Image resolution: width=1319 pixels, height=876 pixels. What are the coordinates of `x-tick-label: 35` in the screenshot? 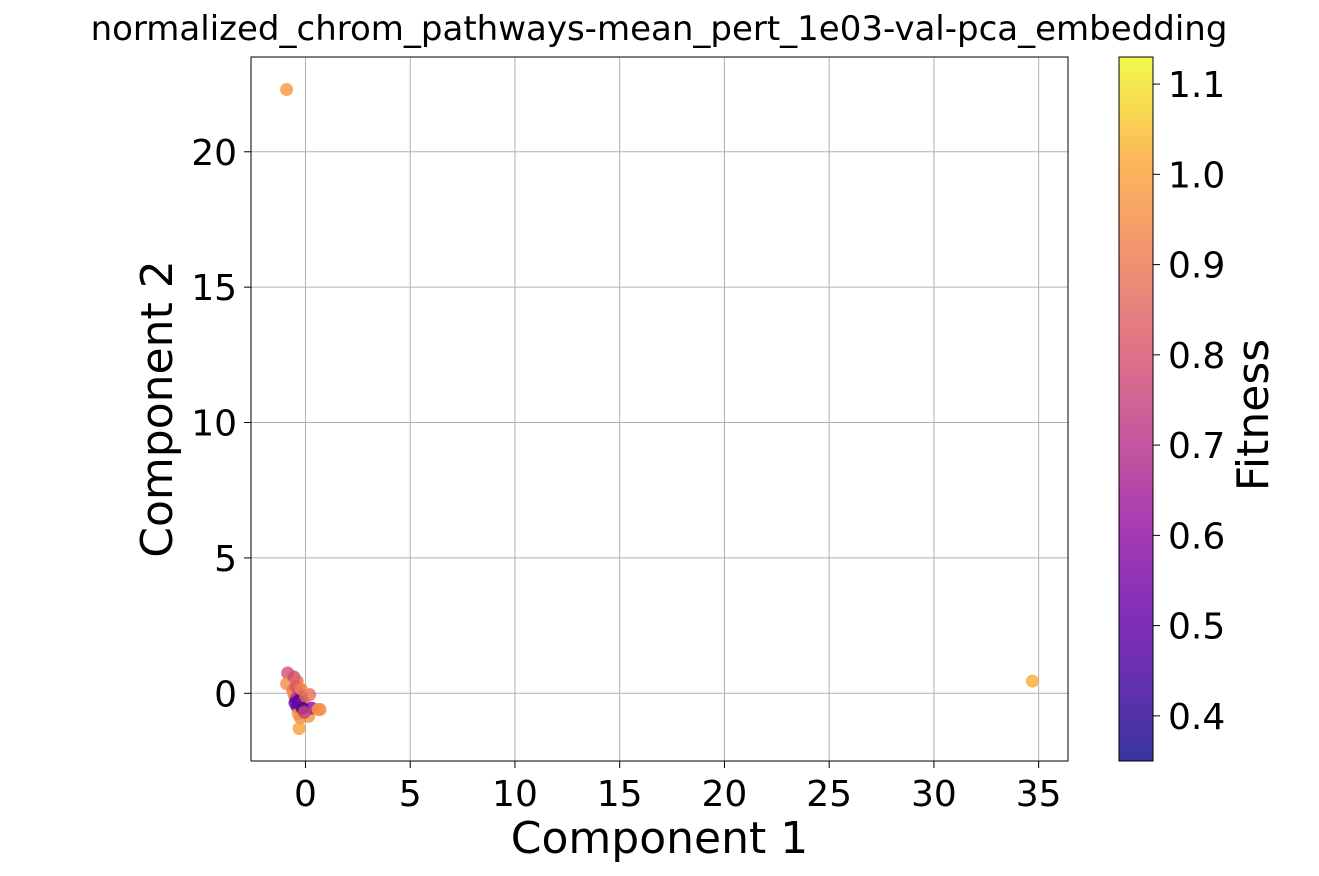 It's located at (1039, 794).